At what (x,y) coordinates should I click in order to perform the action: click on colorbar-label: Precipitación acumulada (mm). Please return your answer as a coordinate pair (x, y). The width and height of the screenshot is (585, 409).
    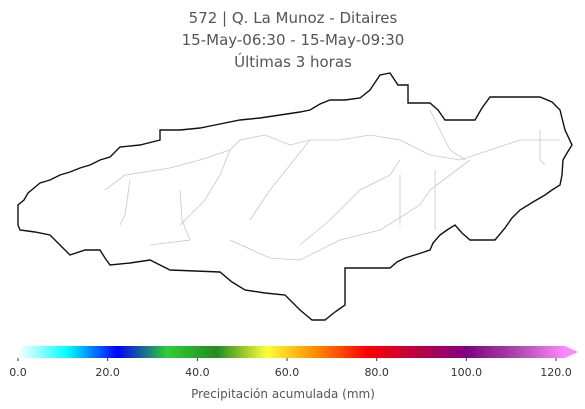
    Looking at the image, I should click on (283, 394).